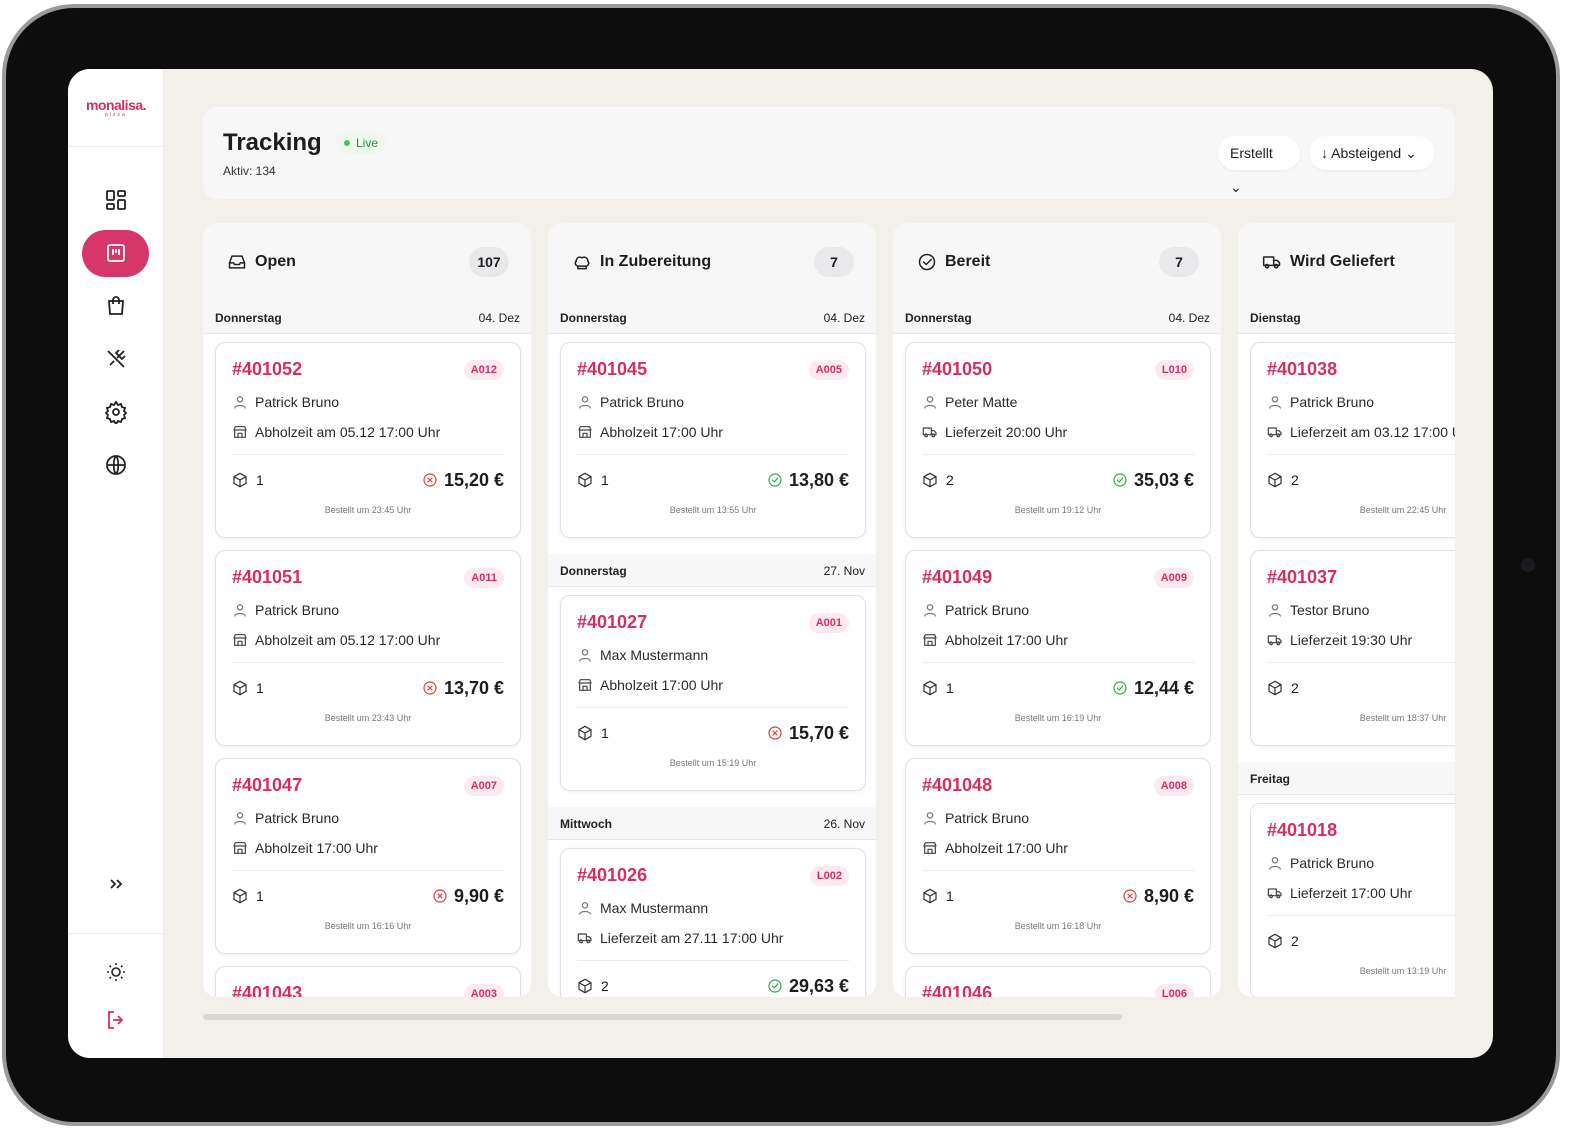 Image resolution: width=1576 pixels, height=1144 pixels. What do you see at coordinates (713, 402) in the screenshot?
I see `customer-row: Patrick Bruno` at bounding box center [713, 402].